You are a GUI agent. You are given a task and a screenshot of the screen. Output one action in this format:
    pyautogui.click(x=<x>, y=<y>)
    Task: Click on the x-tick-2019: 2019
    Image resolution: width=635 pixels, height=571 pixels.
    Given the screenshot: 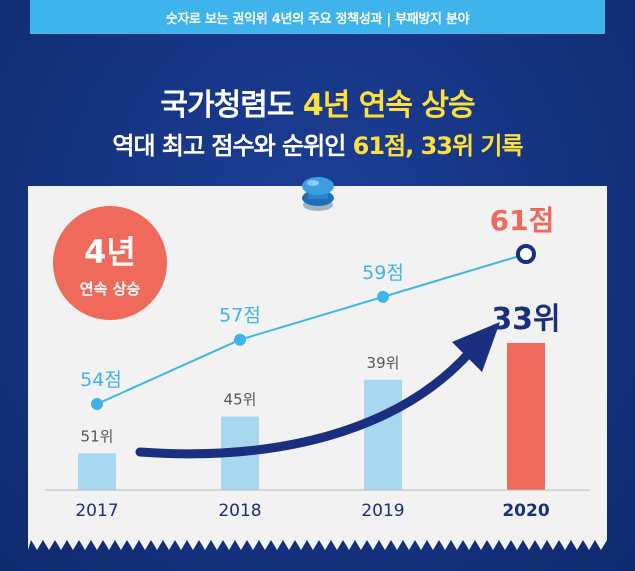 What is the action you would take?
    pyautogui.click(x=382, y=511)
    